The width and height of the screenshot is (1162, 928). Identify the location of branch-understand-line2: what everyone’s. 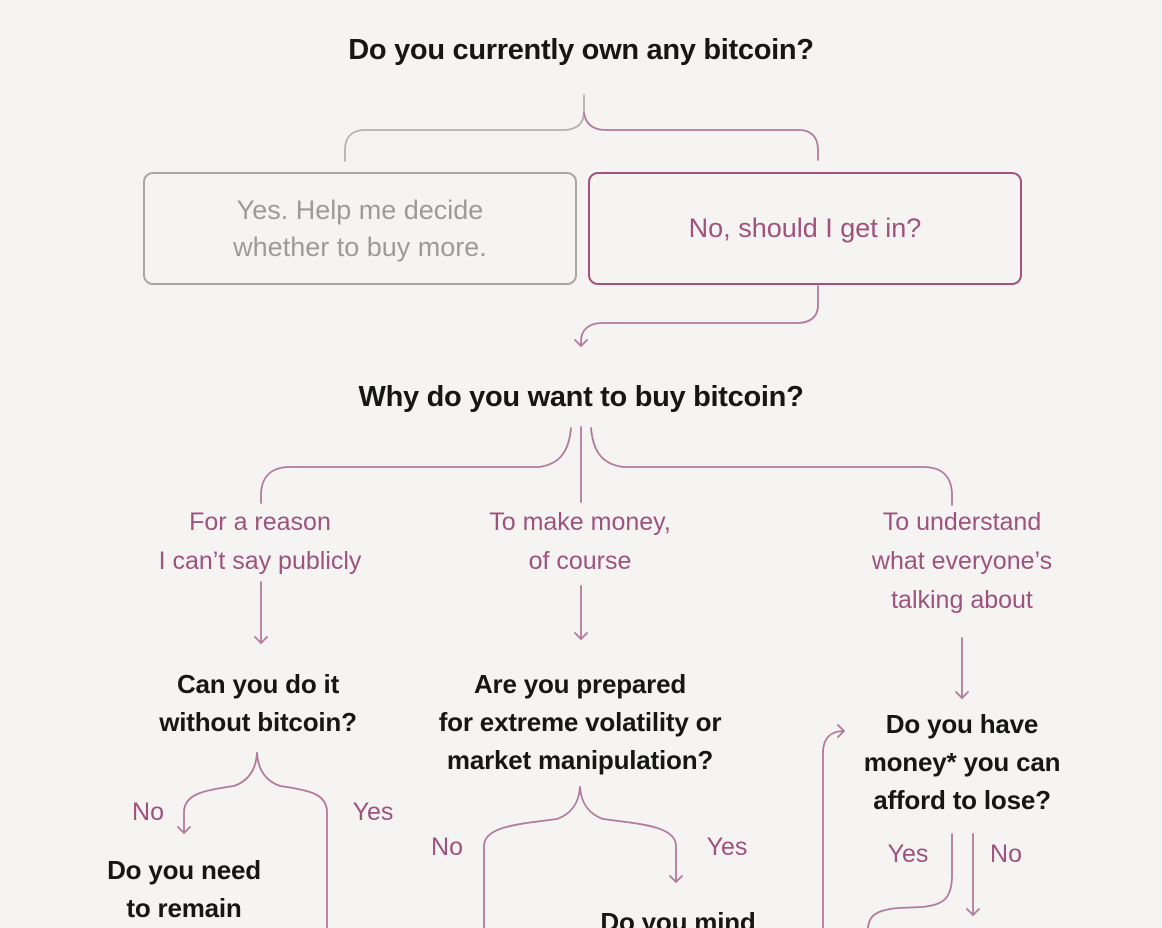
(962, 561).